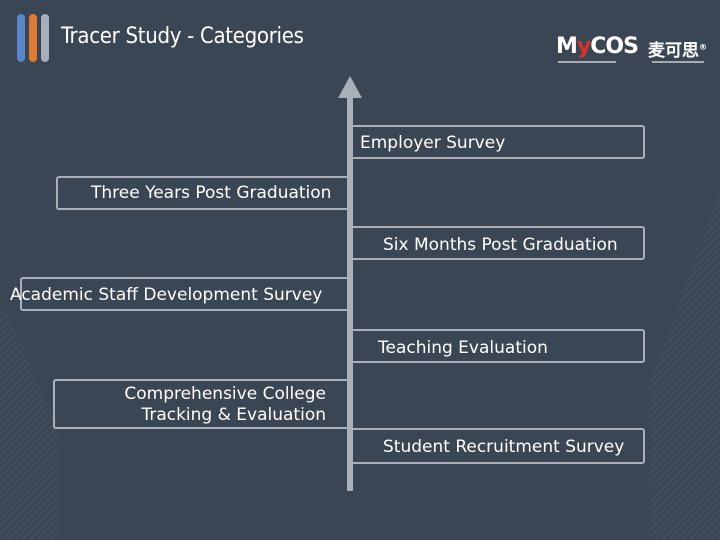 This screenshot has width=720, height=540. I want to click on category-six-months-post-graduation: Six Months Post Graduation, so click(497, 243).